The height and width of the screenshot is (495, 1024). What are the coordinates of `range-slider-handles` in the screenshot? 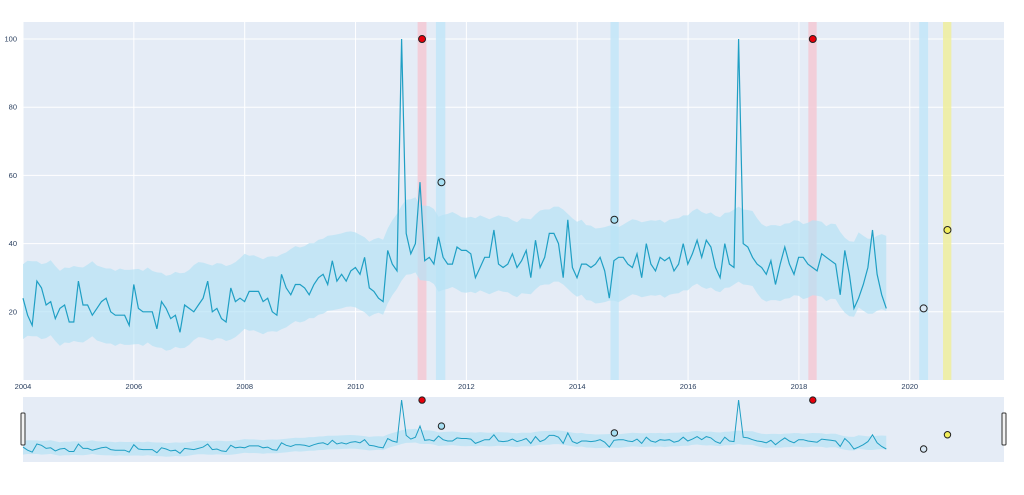 It's located at (513, 429).